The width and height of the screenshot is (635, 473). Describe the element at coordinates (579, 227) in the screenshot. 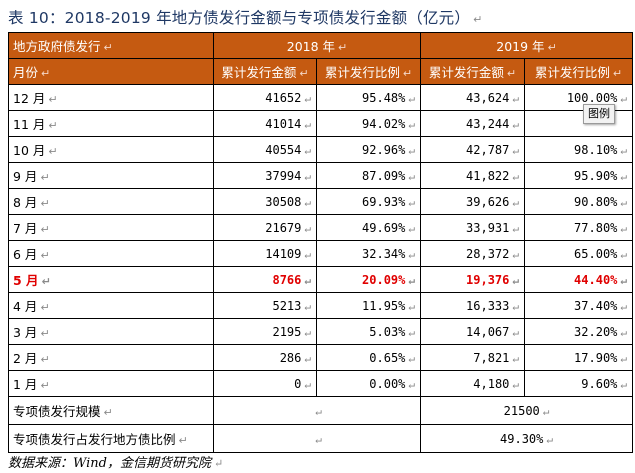

I see `ratio-2019-cell: 77.80% ↵` at that location.